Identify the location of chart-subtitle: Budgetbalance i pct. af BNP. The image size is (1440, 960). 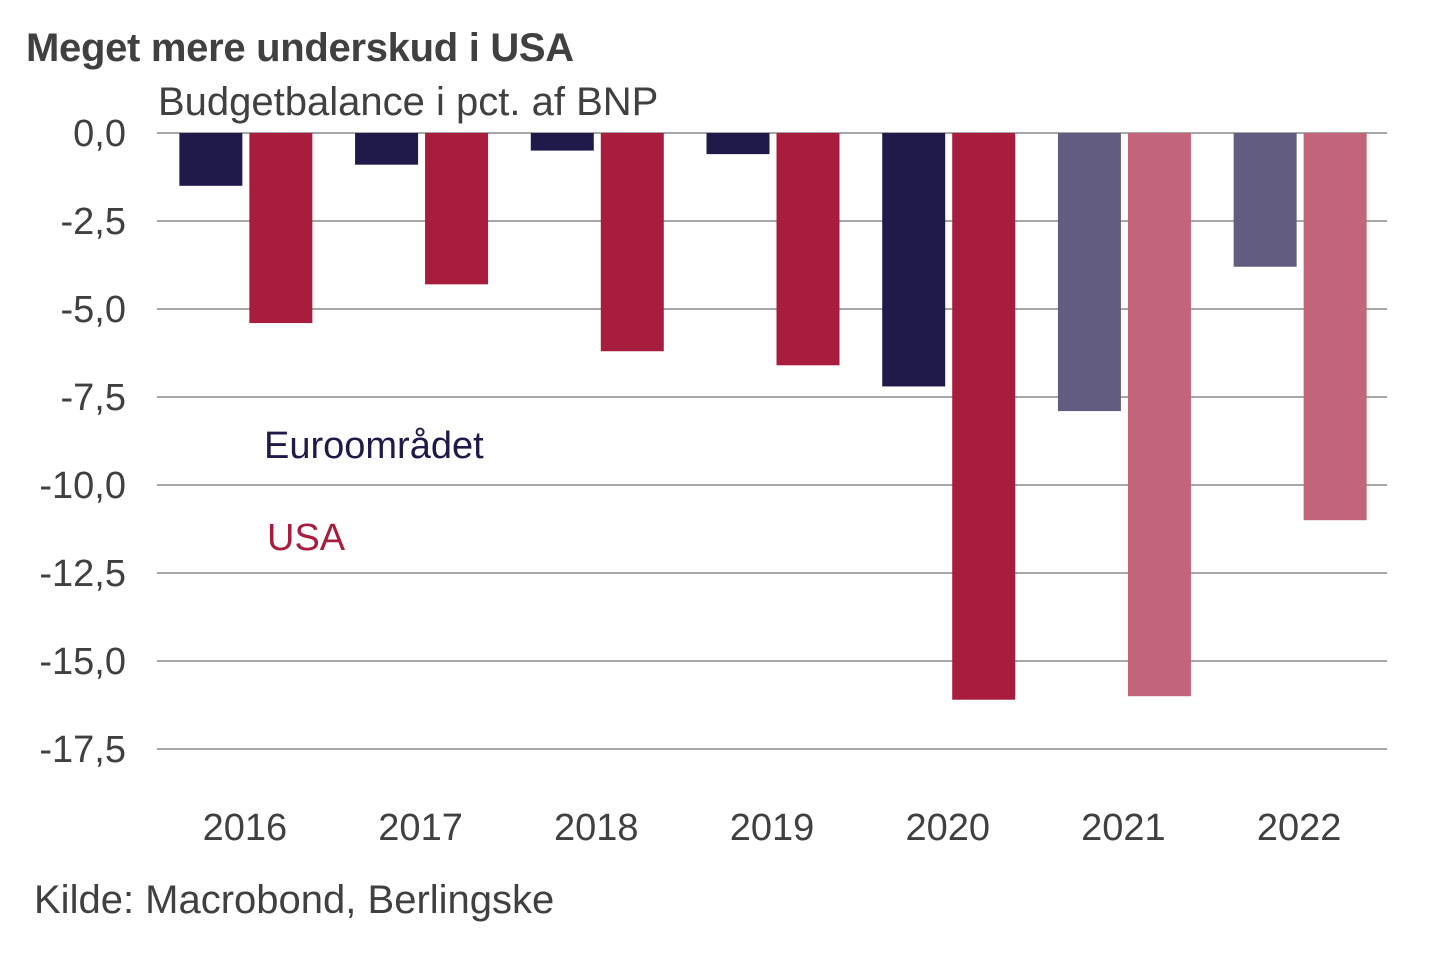
(408, 102).